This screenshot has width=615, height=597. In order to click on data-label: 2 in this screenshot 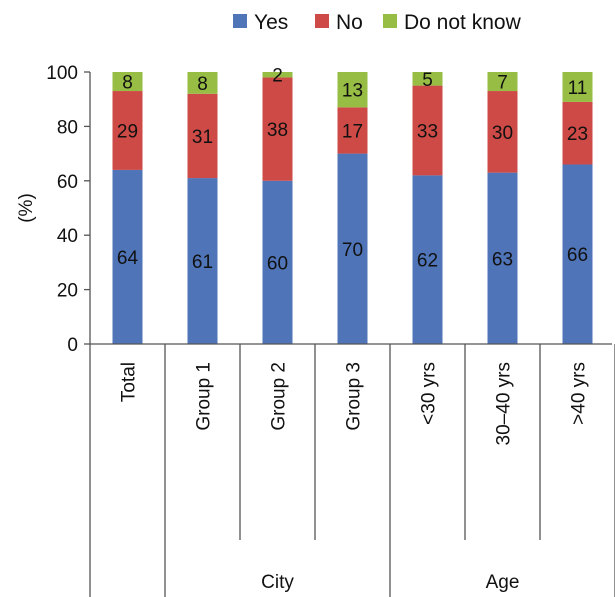, I will do `click(277, 76)`.